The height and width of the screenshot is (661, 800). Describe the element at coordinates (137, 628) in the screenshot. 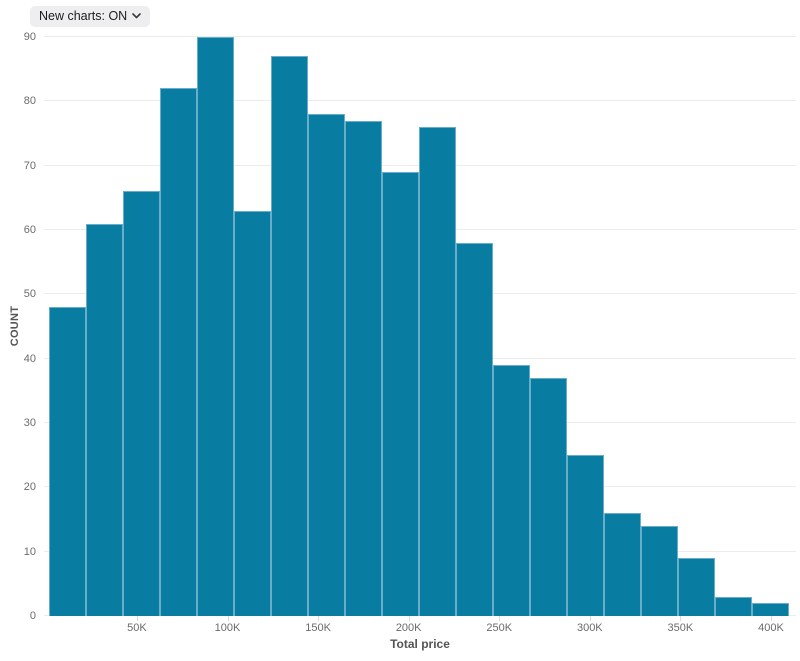

I see `x-tick-label: 50K` at that location.